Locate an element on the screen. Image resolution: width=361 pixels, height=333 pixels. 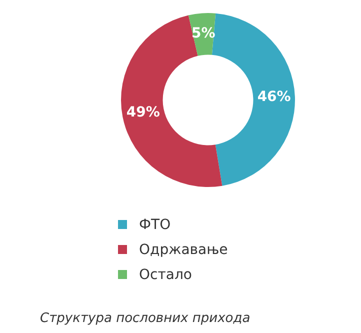
data-label: 46% is located at coordinates (274, 97).